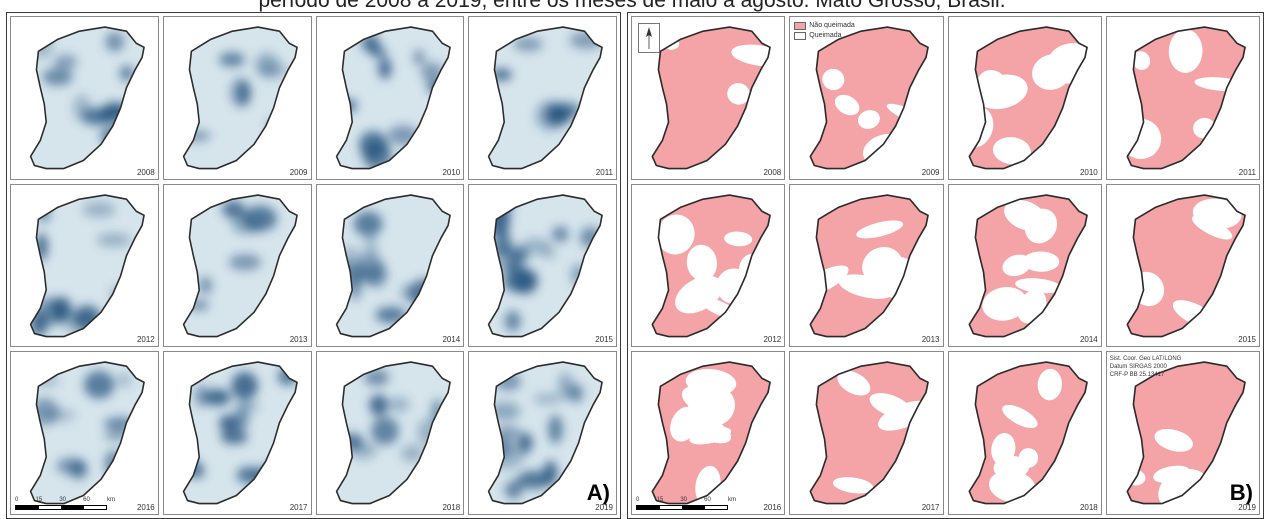  What do you see at coordinates (825, 35) in the screenshot?
I see `legend-label: Queimada` at bounding box center [825, 35].